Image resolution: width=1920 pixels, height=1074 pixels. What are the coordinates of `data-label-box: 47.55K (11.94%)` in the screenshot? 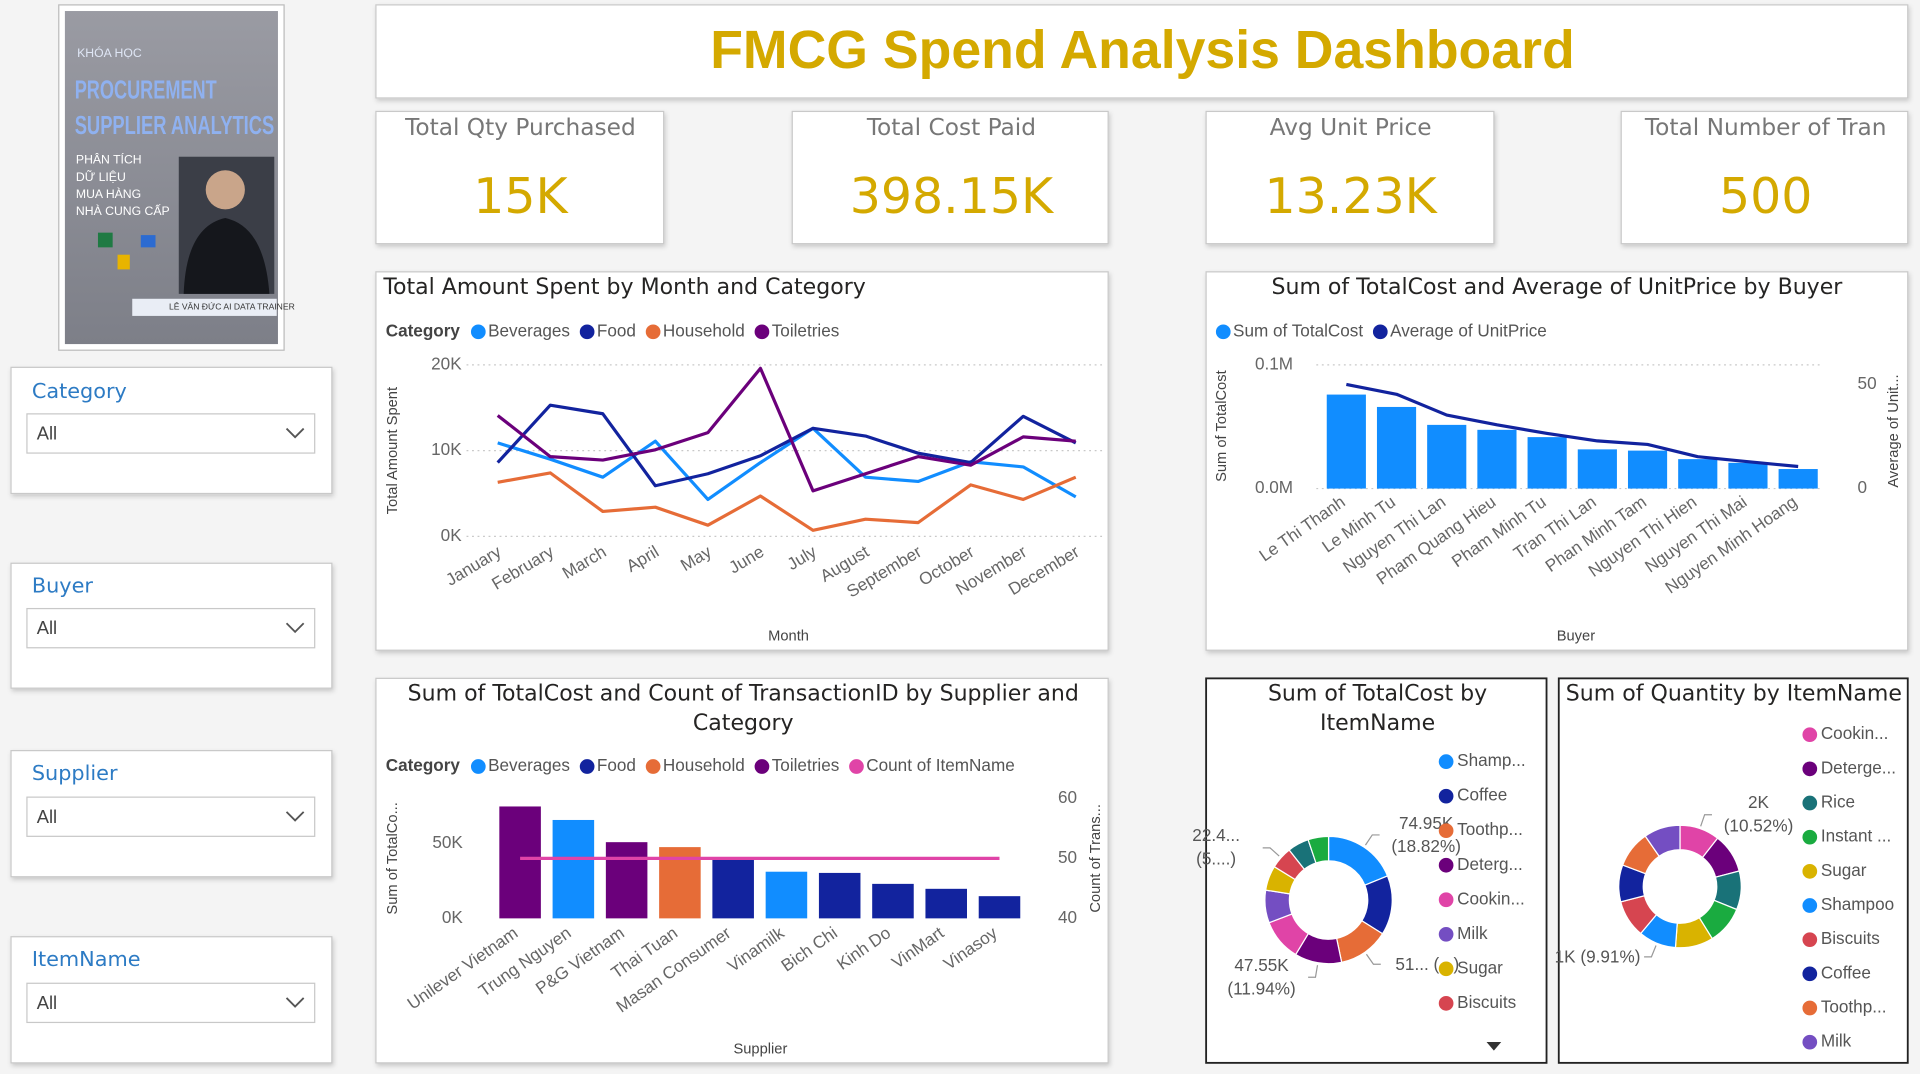 It's located at (1261, 977).